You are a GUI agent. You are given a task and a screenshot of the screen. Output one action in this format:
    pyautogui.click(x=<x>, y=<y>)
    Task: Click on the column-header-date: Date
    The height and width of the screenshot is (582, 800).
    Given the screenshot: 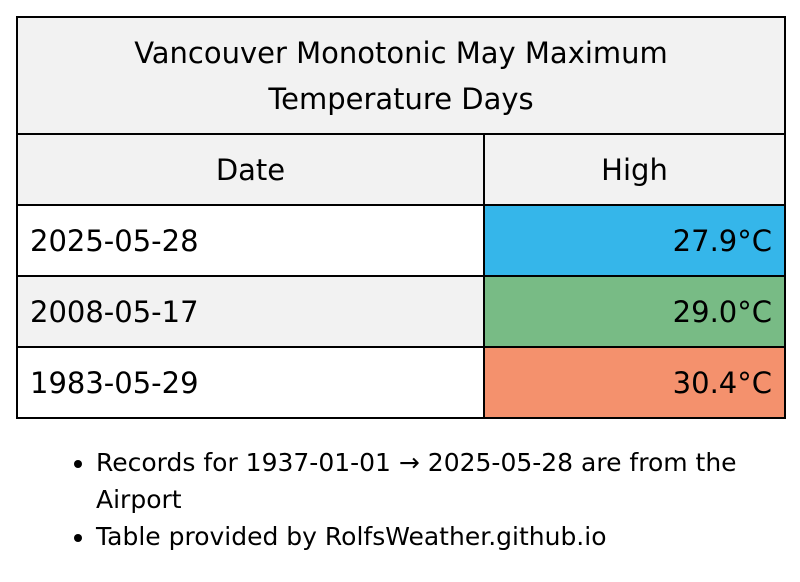 What is the action you would take?
    pyautogui.click(x=250, y=169)
    